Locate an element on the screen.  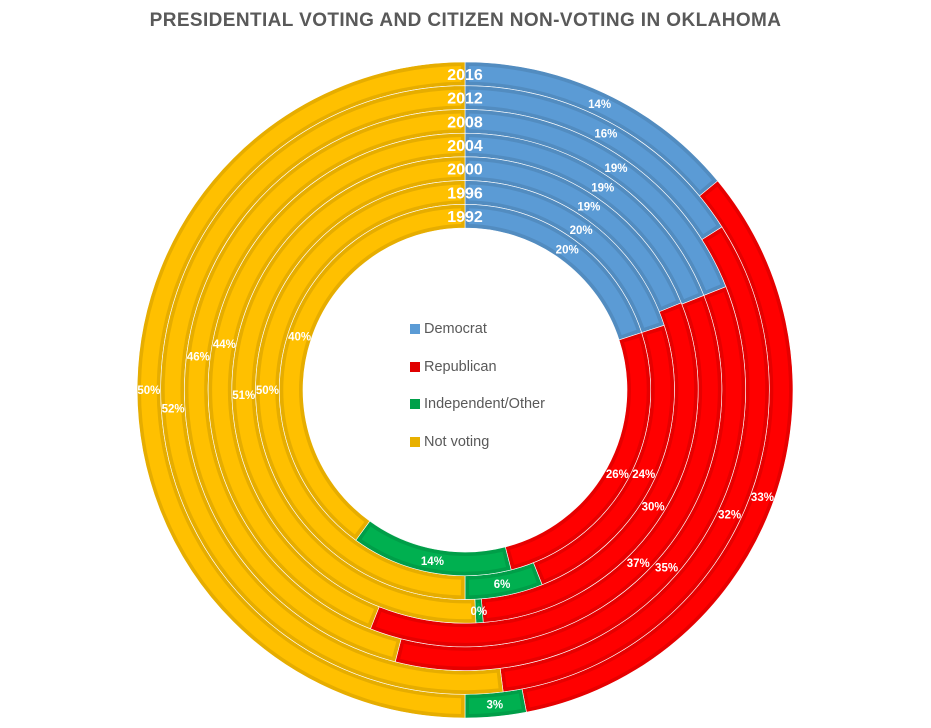
data-label-republican-1996: 24% is located at coordinates (643, 475).